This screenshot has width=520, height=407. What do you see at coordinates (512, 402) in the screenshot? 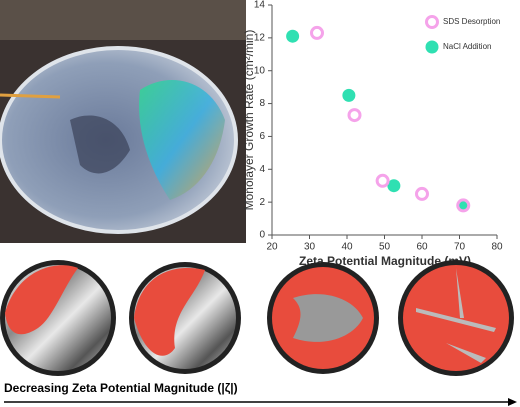
I see `arrow-head` at bounding box center [512, 402].